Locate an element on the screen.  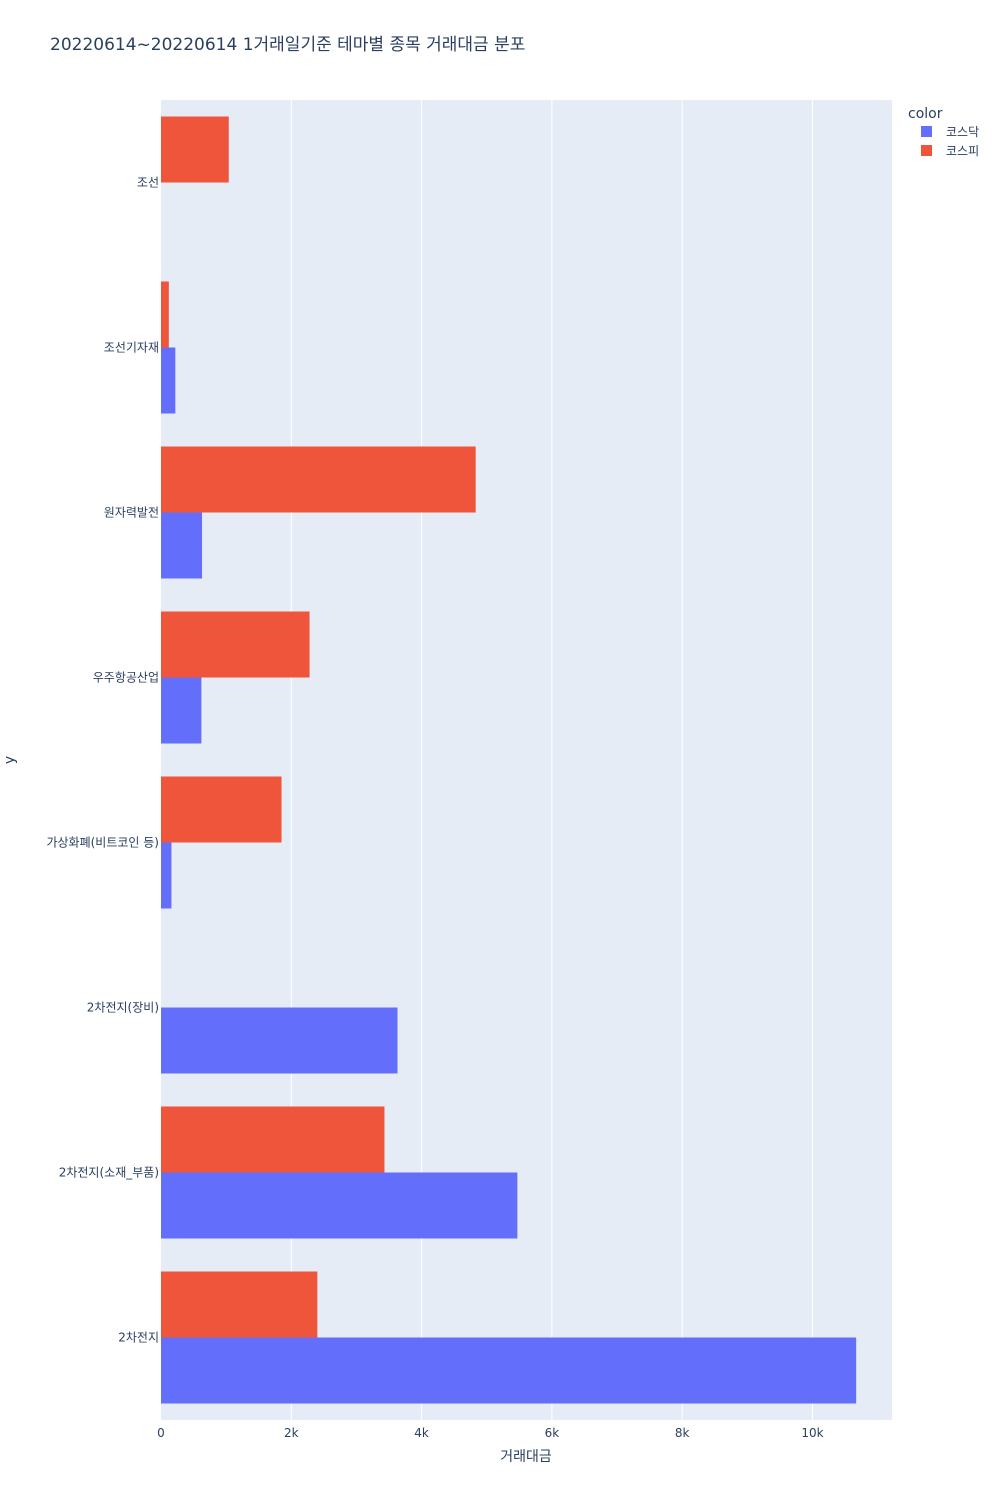
x-axis-ticks: 0 2k 4k 6k 8k 10k is located at coordinates (490, 1433).